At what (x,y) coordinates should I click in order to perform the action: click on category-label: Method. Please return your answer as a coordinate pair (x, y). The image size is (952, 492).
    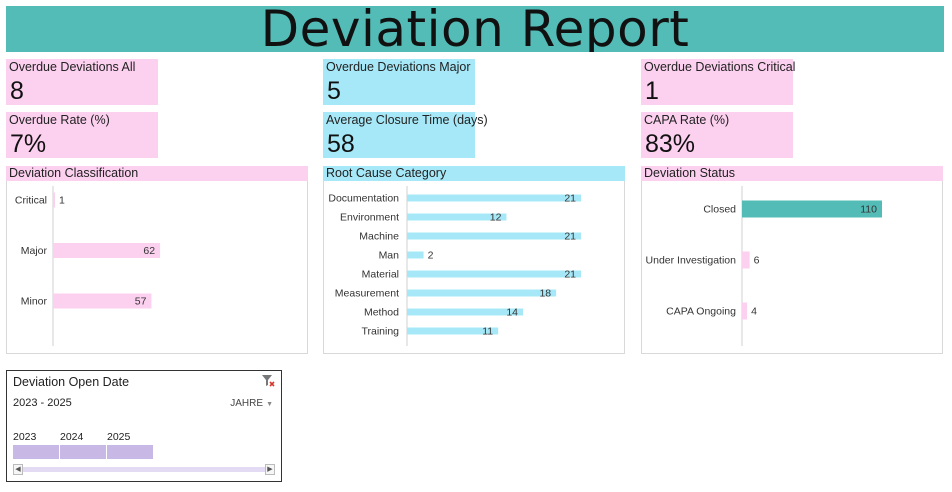
    Looking at the image, I should click on (381, 313).